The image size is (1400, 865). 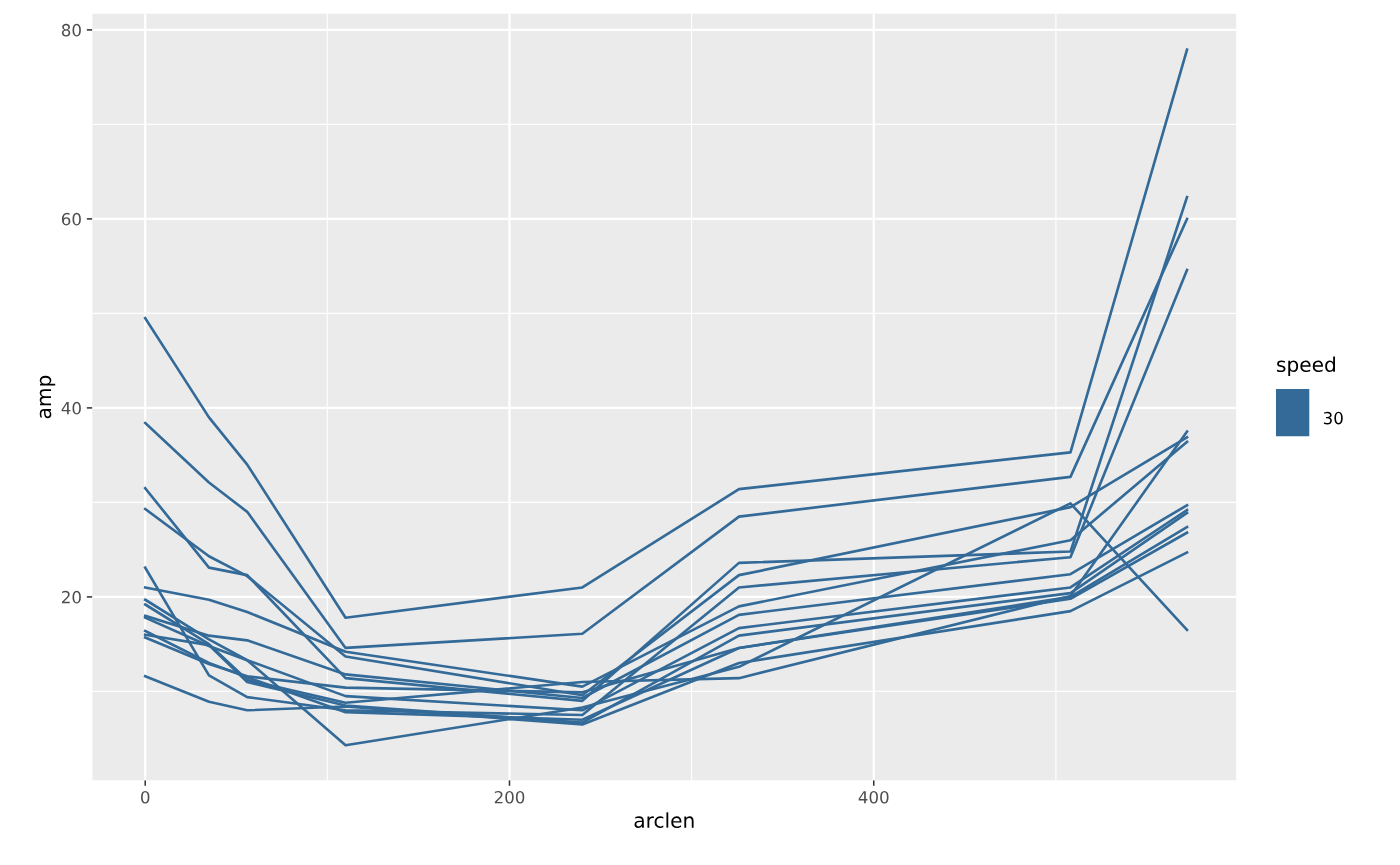 What do you see at coordinates (71, 597) in the screenshot?
I see `y-tick-label: 20` at bounding box center [71, 597].